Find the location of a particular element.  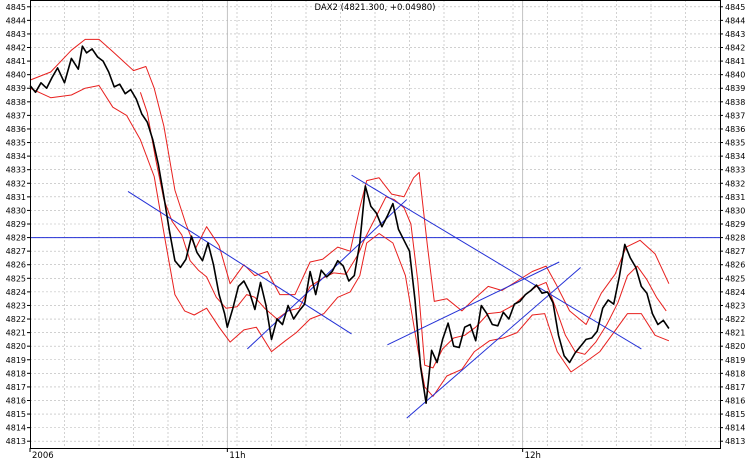

x-axis: 2006 11h 12h is located at coordinates (285, 454).